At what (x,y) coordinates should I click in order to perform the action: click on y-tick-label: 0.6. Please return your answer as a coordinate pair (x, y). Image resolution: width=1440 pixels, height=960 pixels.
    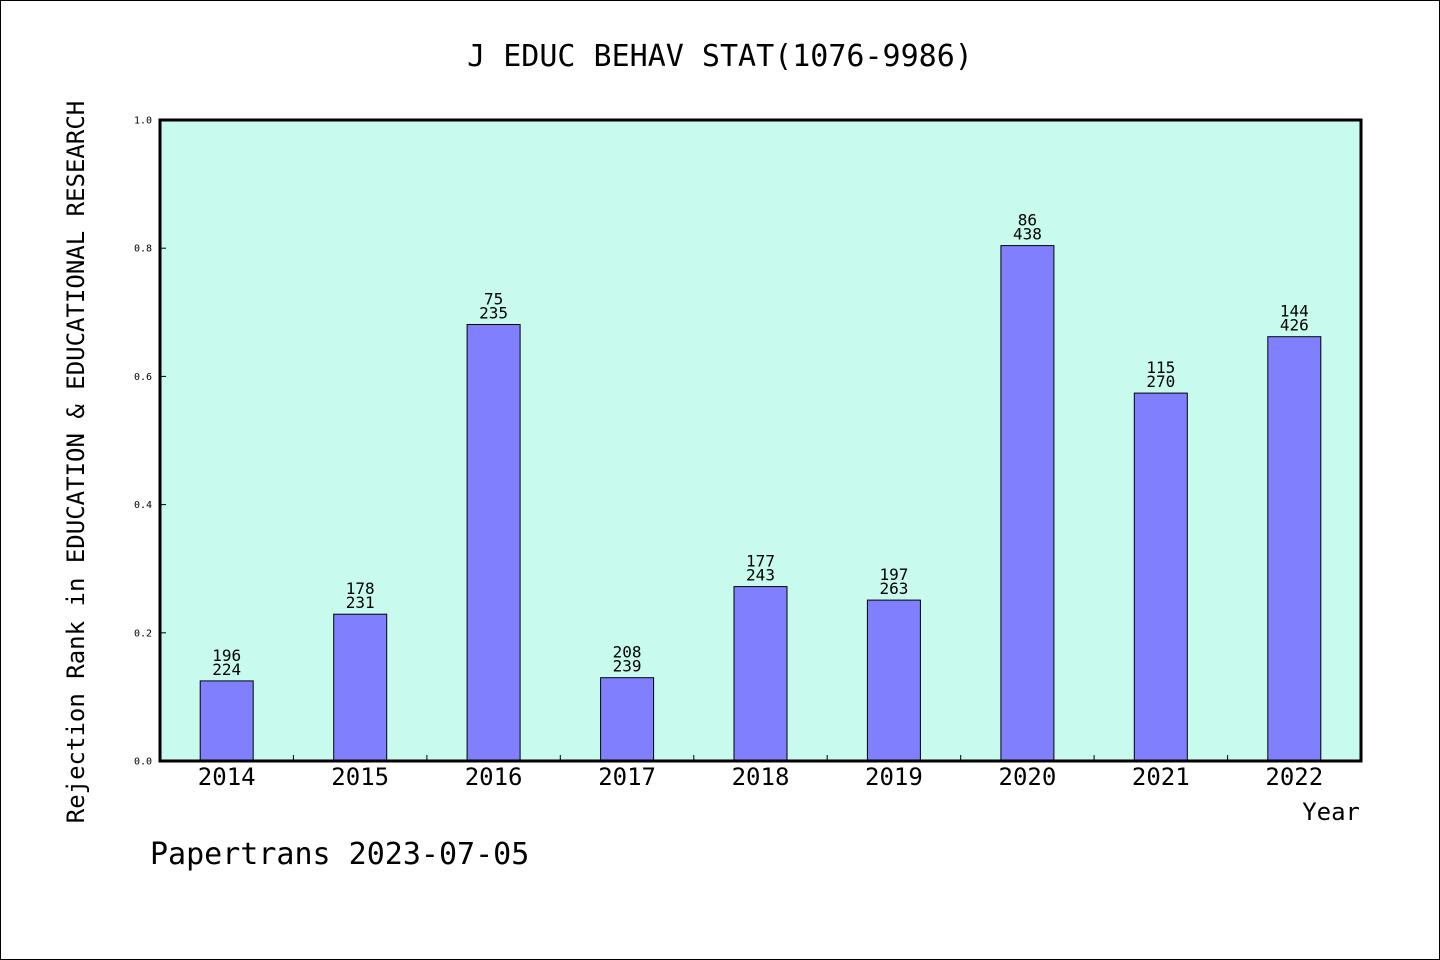
    Looking at the image, I should click on (143, 377).